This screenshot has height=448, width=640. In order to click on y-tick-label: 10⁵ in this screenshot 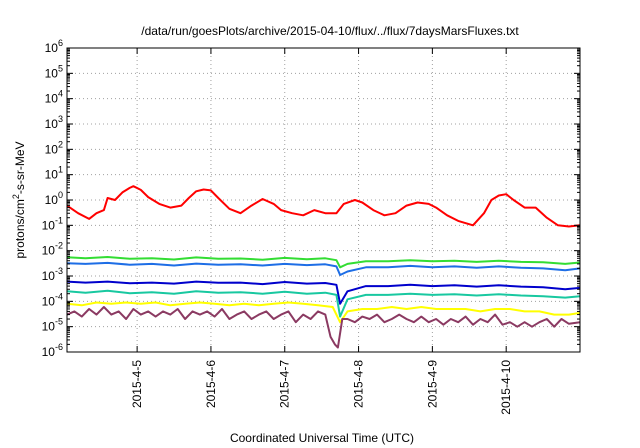, I will do `click(54, 71)`.